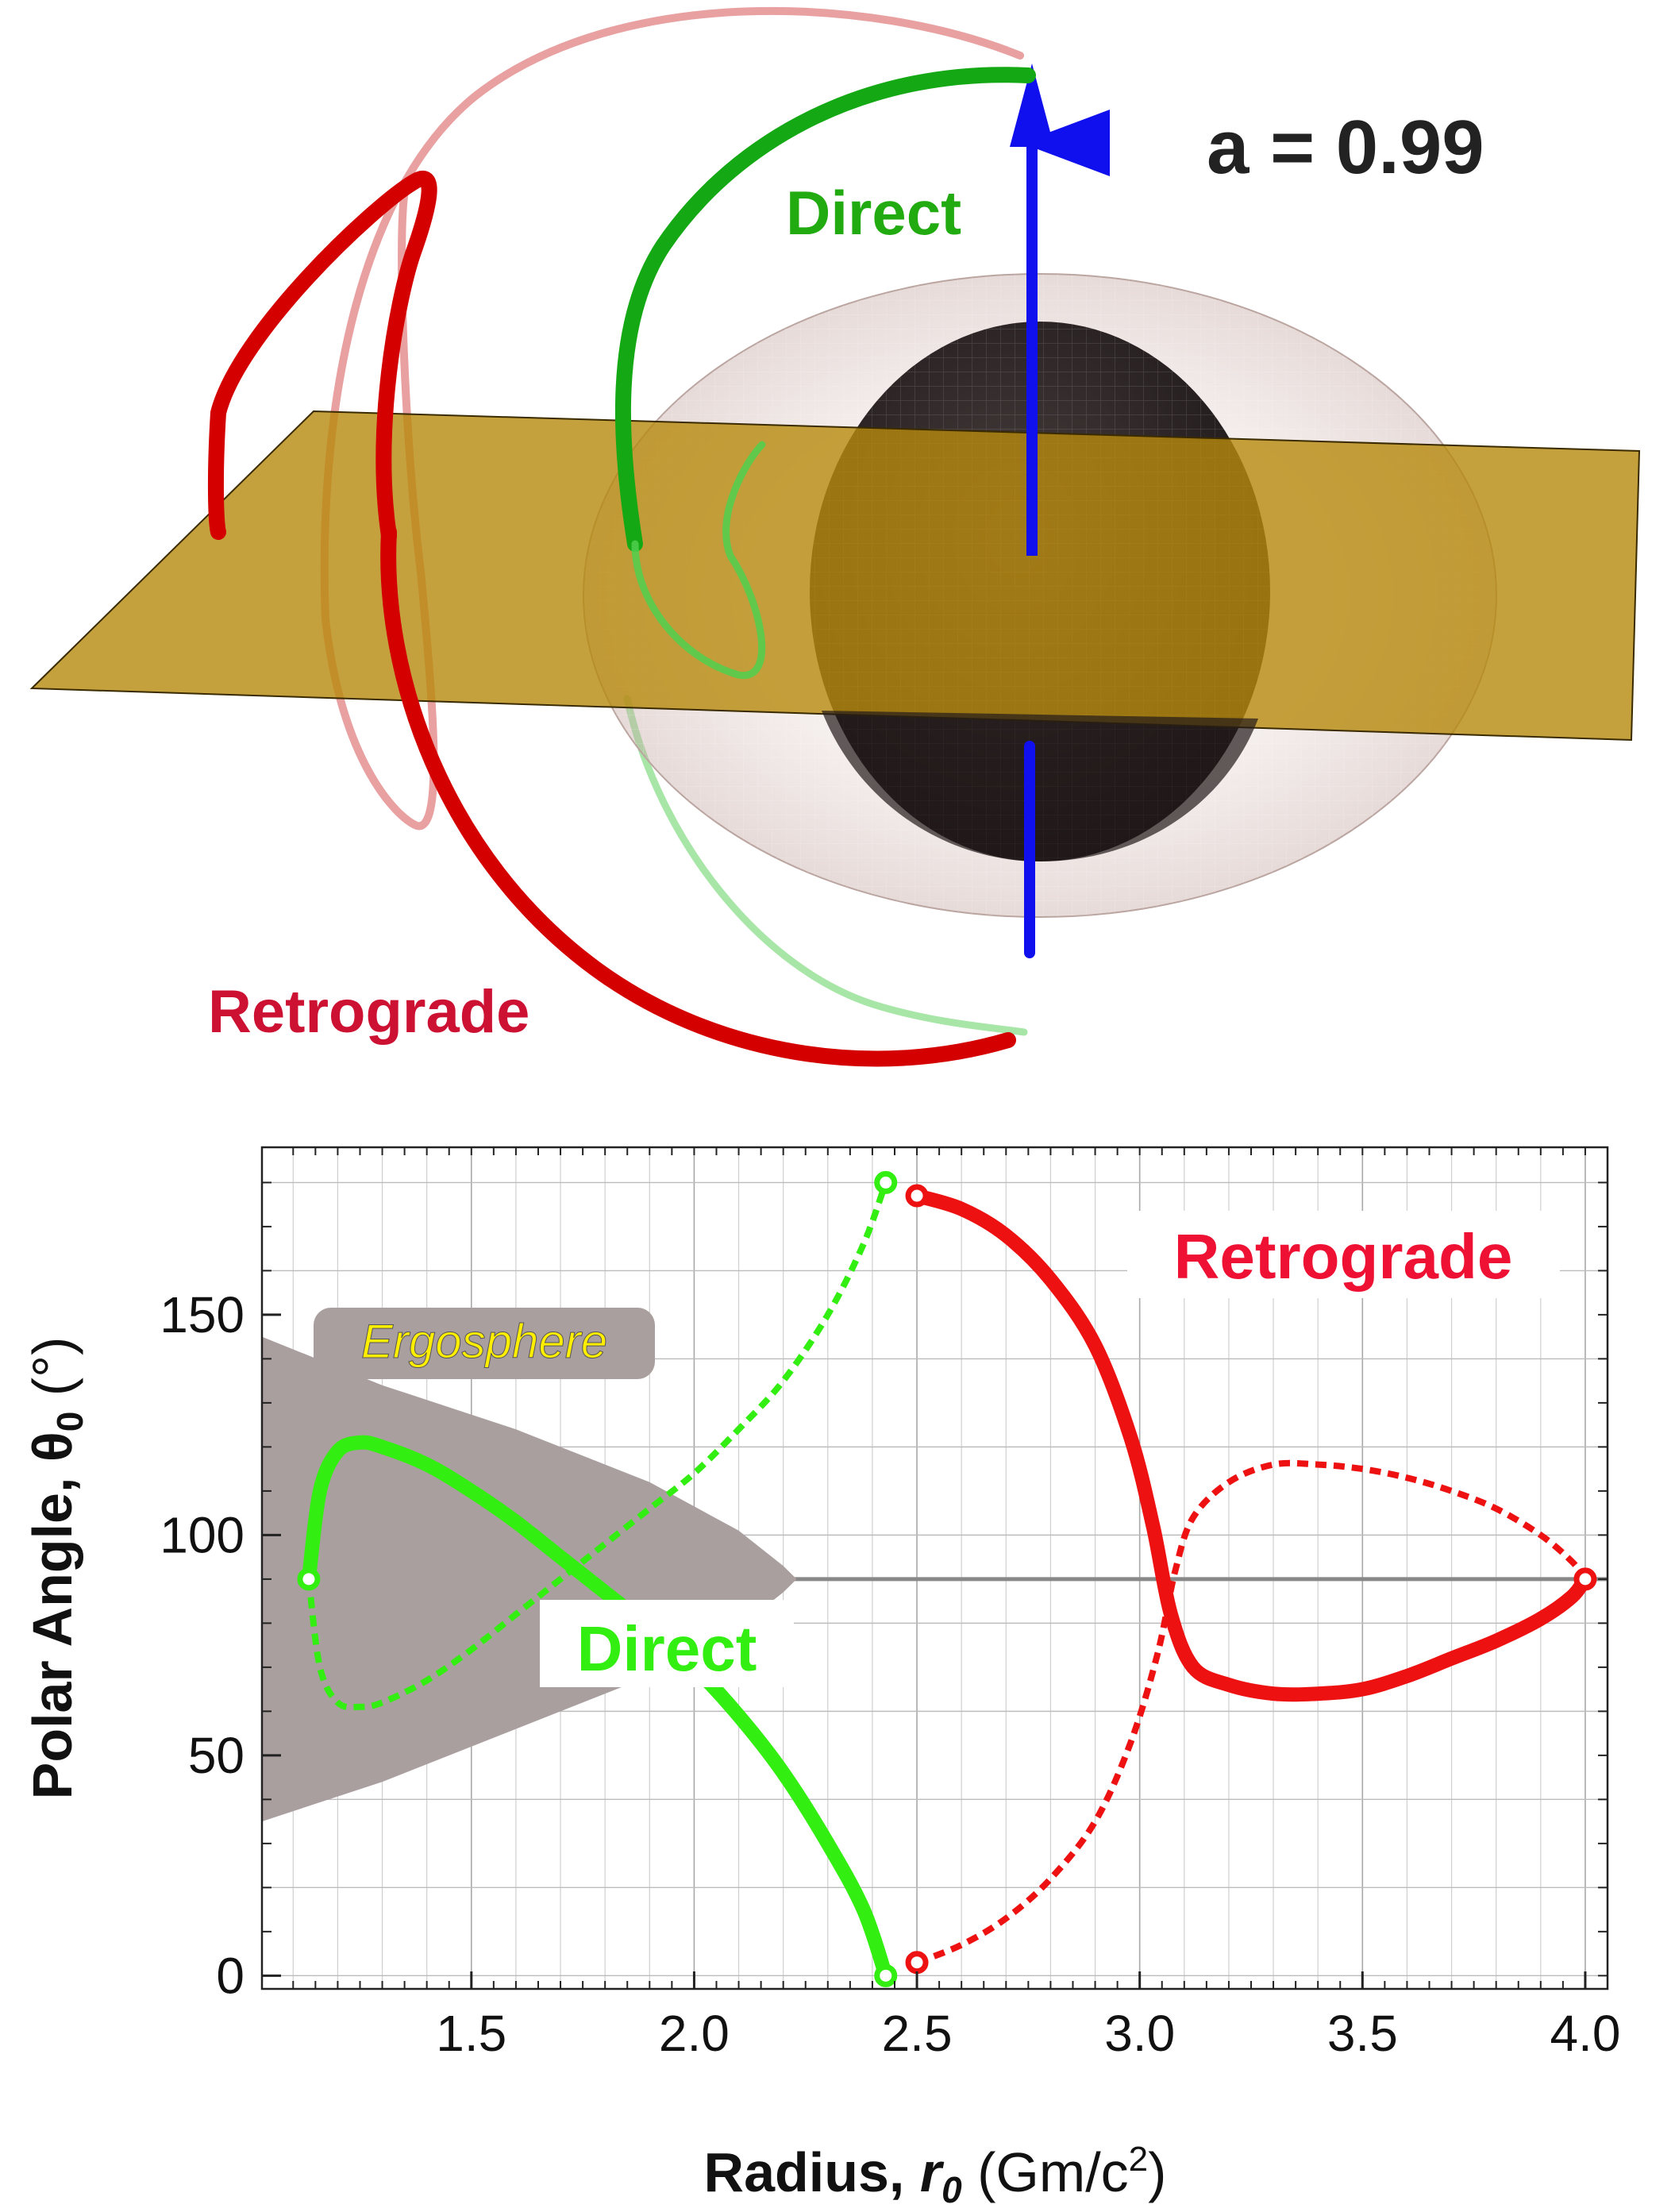  What do you see at coordinates (1139, 2033) in the screenshot?
I see `x-tick-label: 3.0` at bounding box center [1139, 2033].